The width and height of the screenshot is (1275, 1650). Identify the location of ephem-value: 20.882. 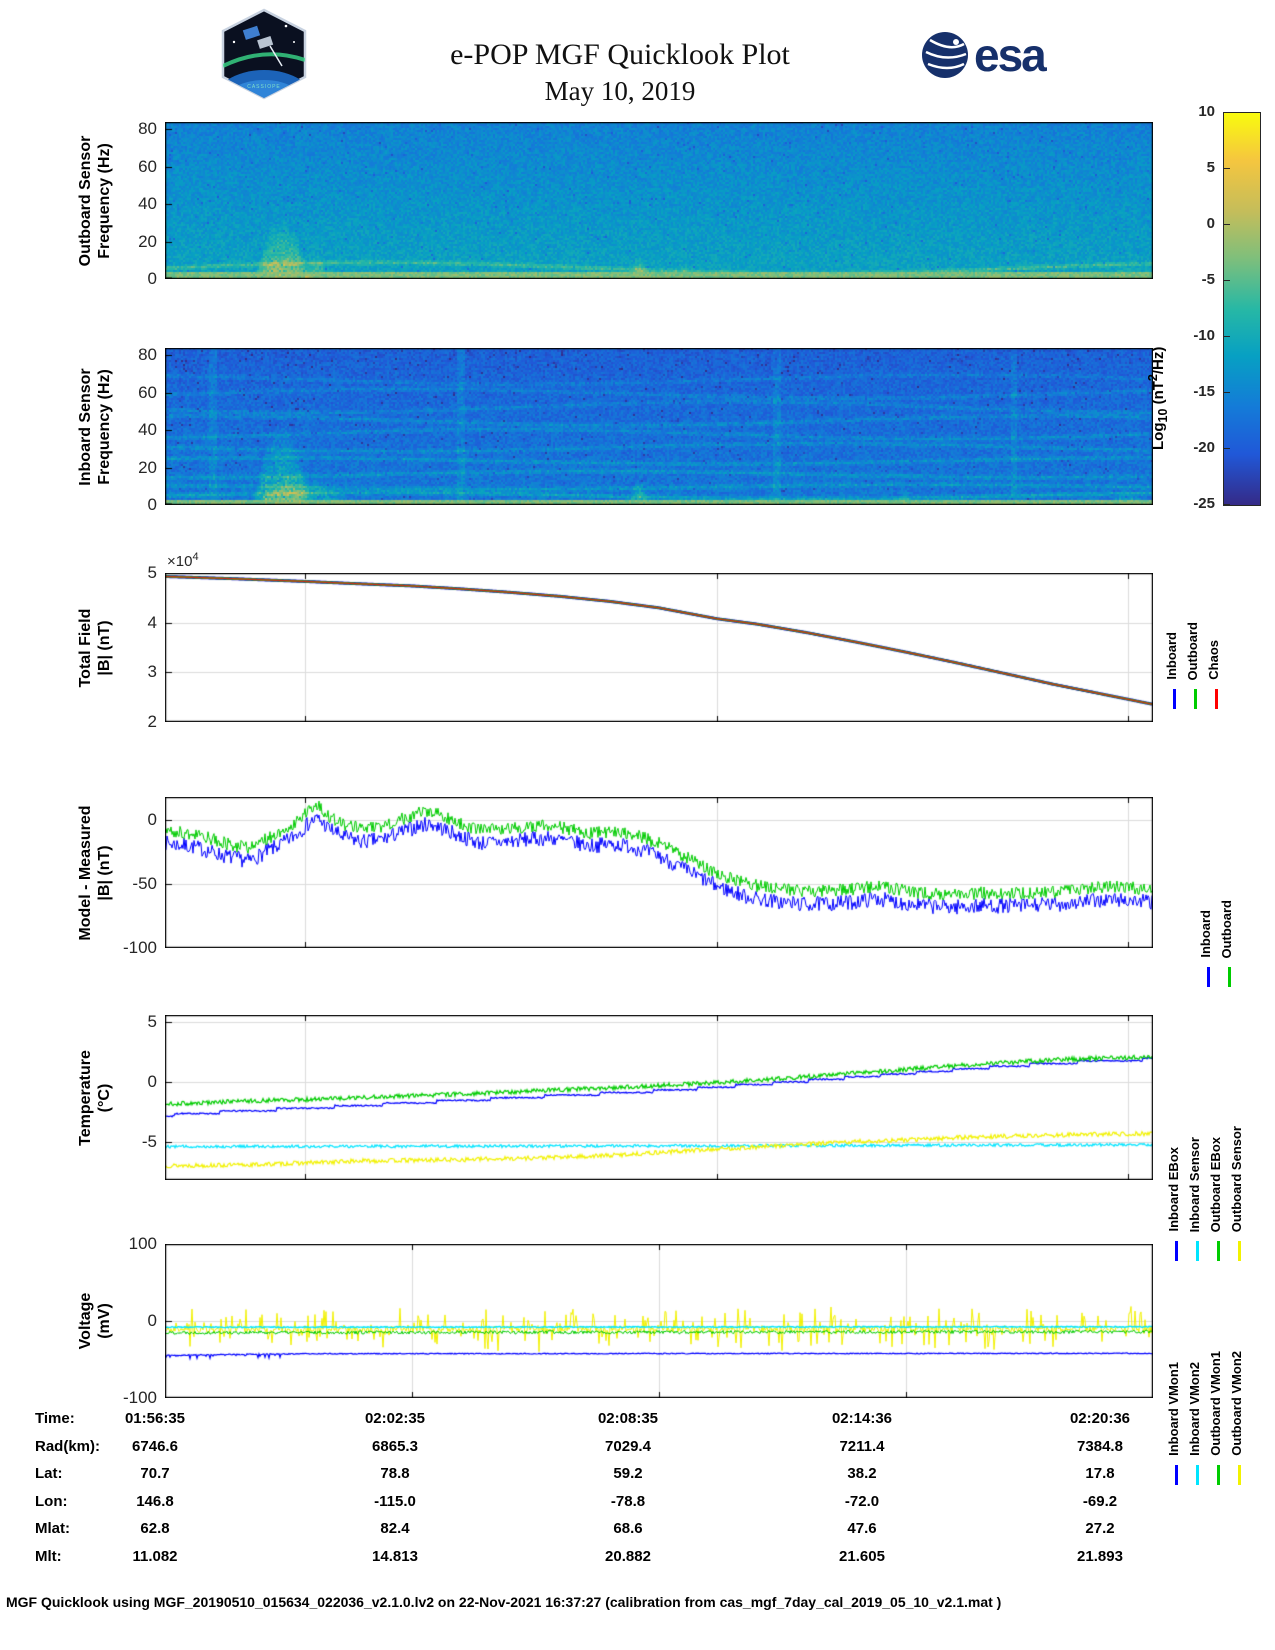
(628, 1556).